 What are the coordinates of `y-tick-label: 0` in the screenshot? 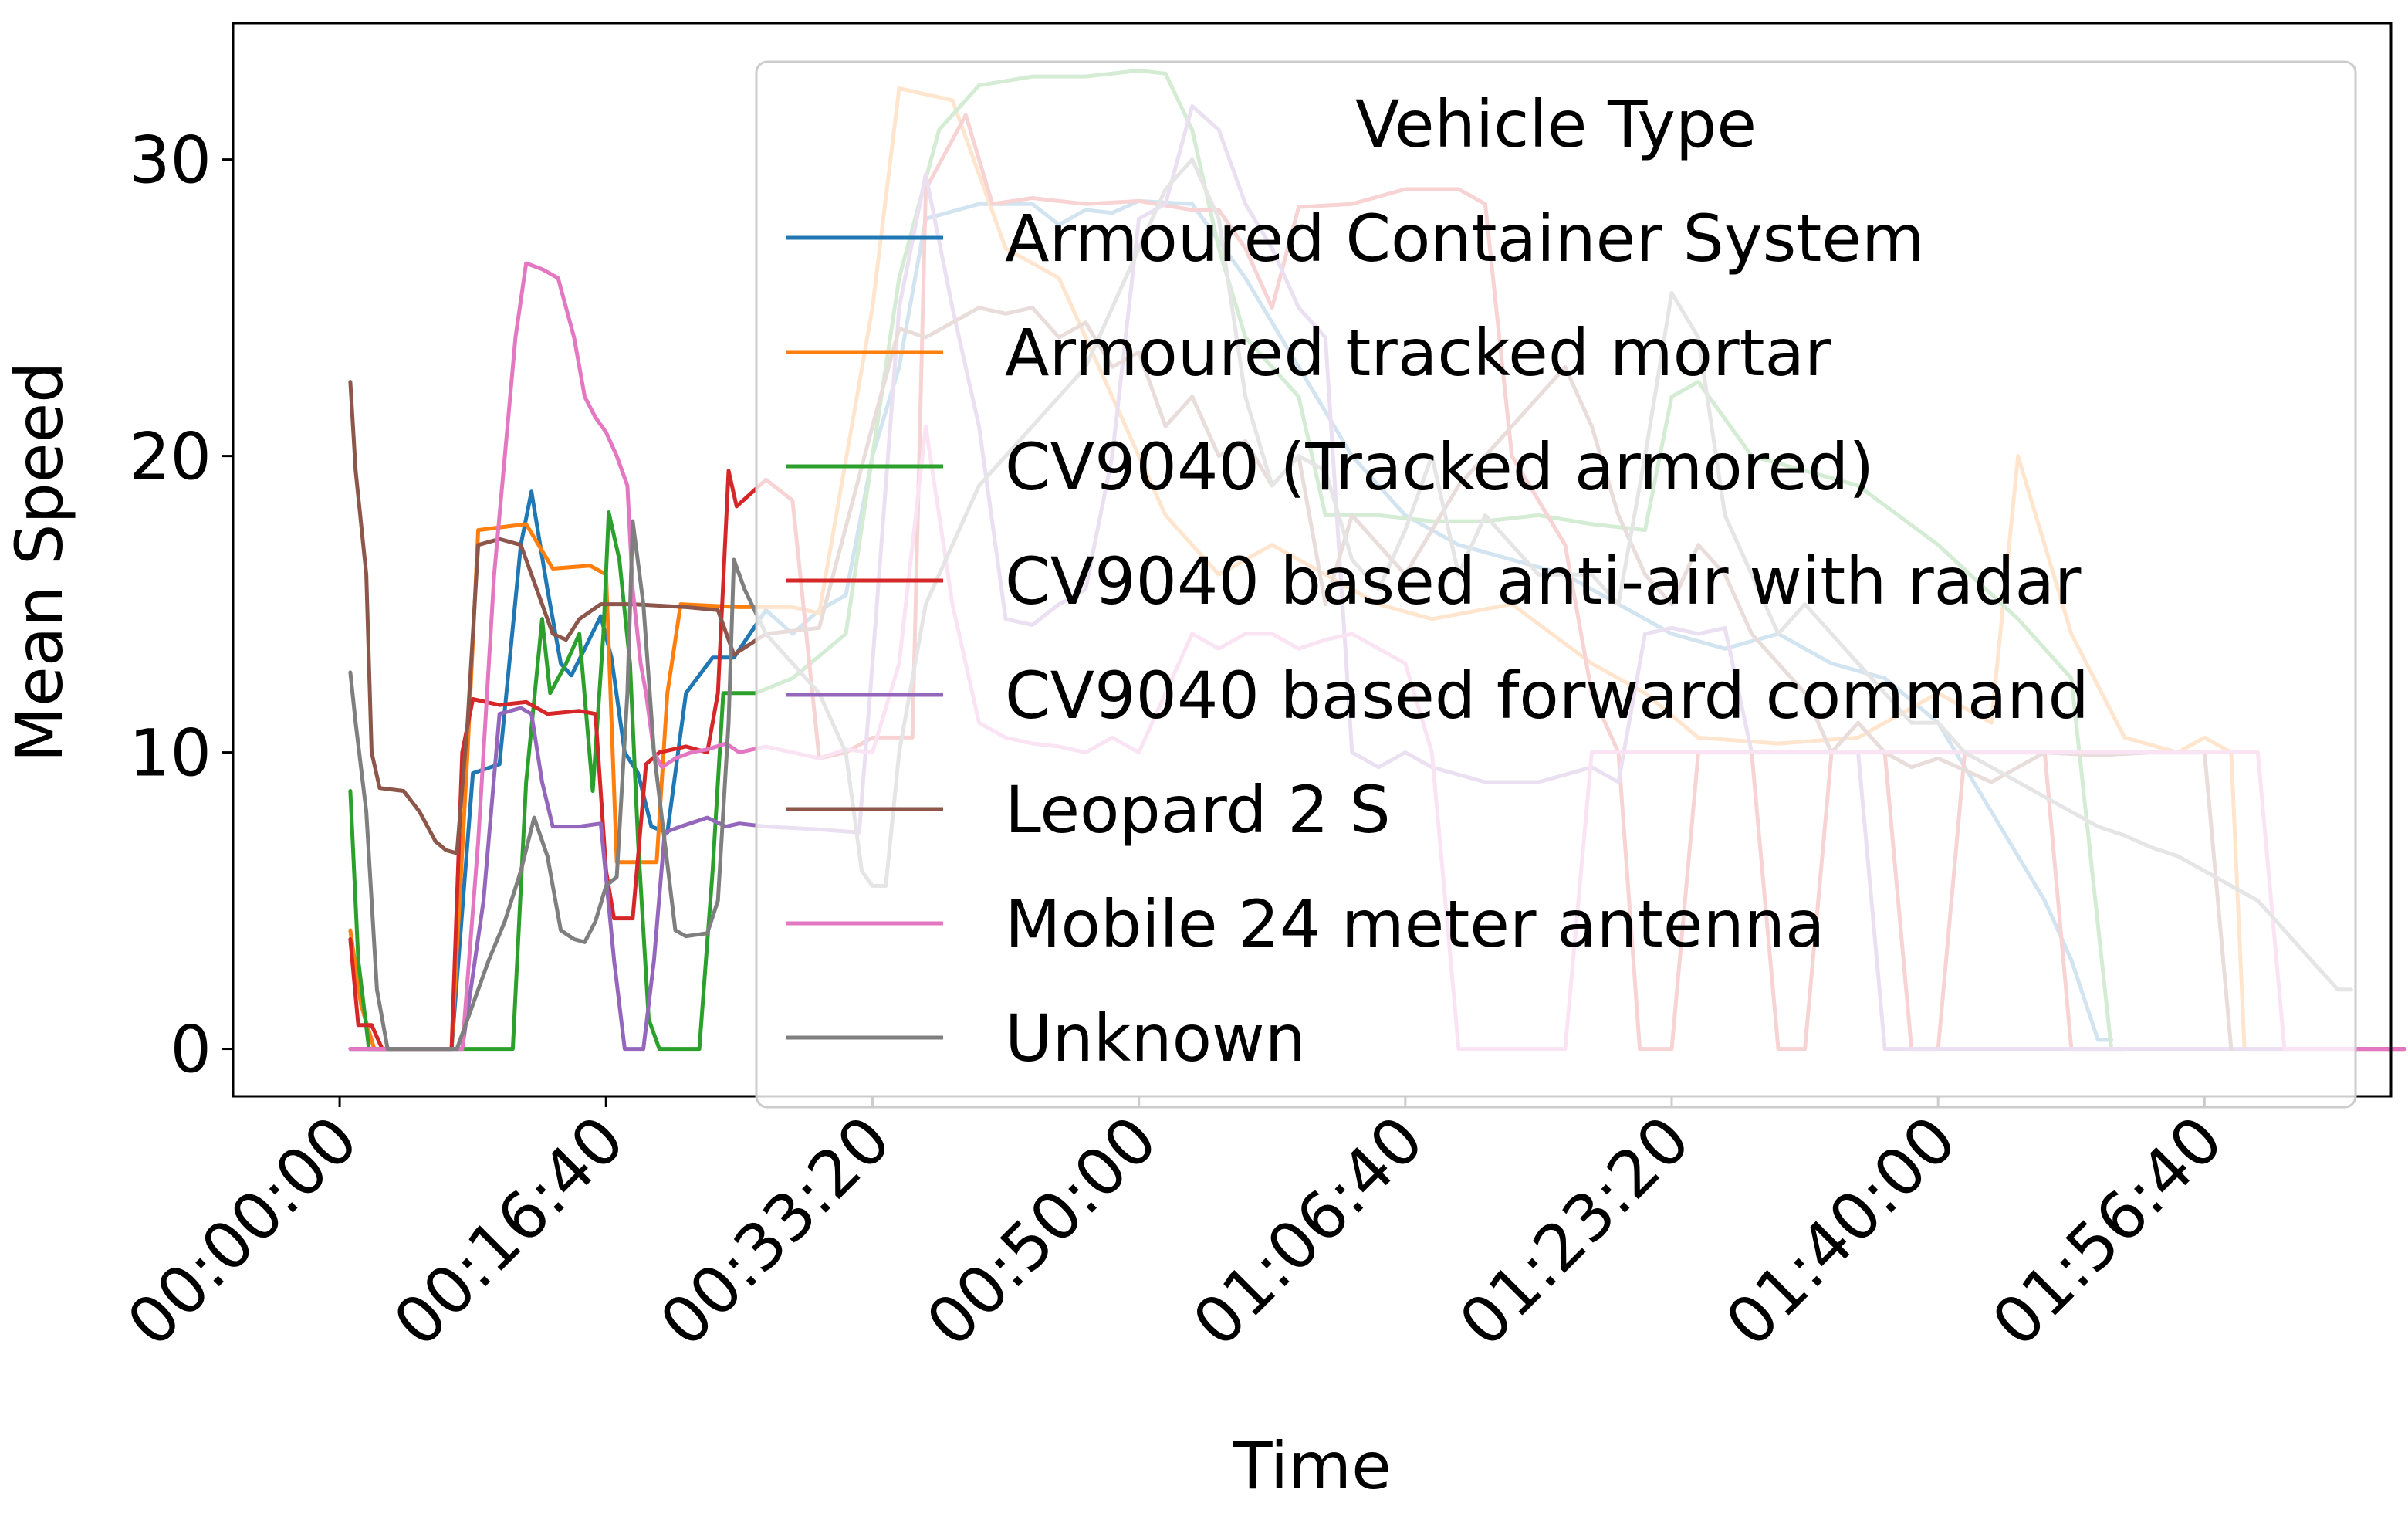 It's located at (191, 1050).